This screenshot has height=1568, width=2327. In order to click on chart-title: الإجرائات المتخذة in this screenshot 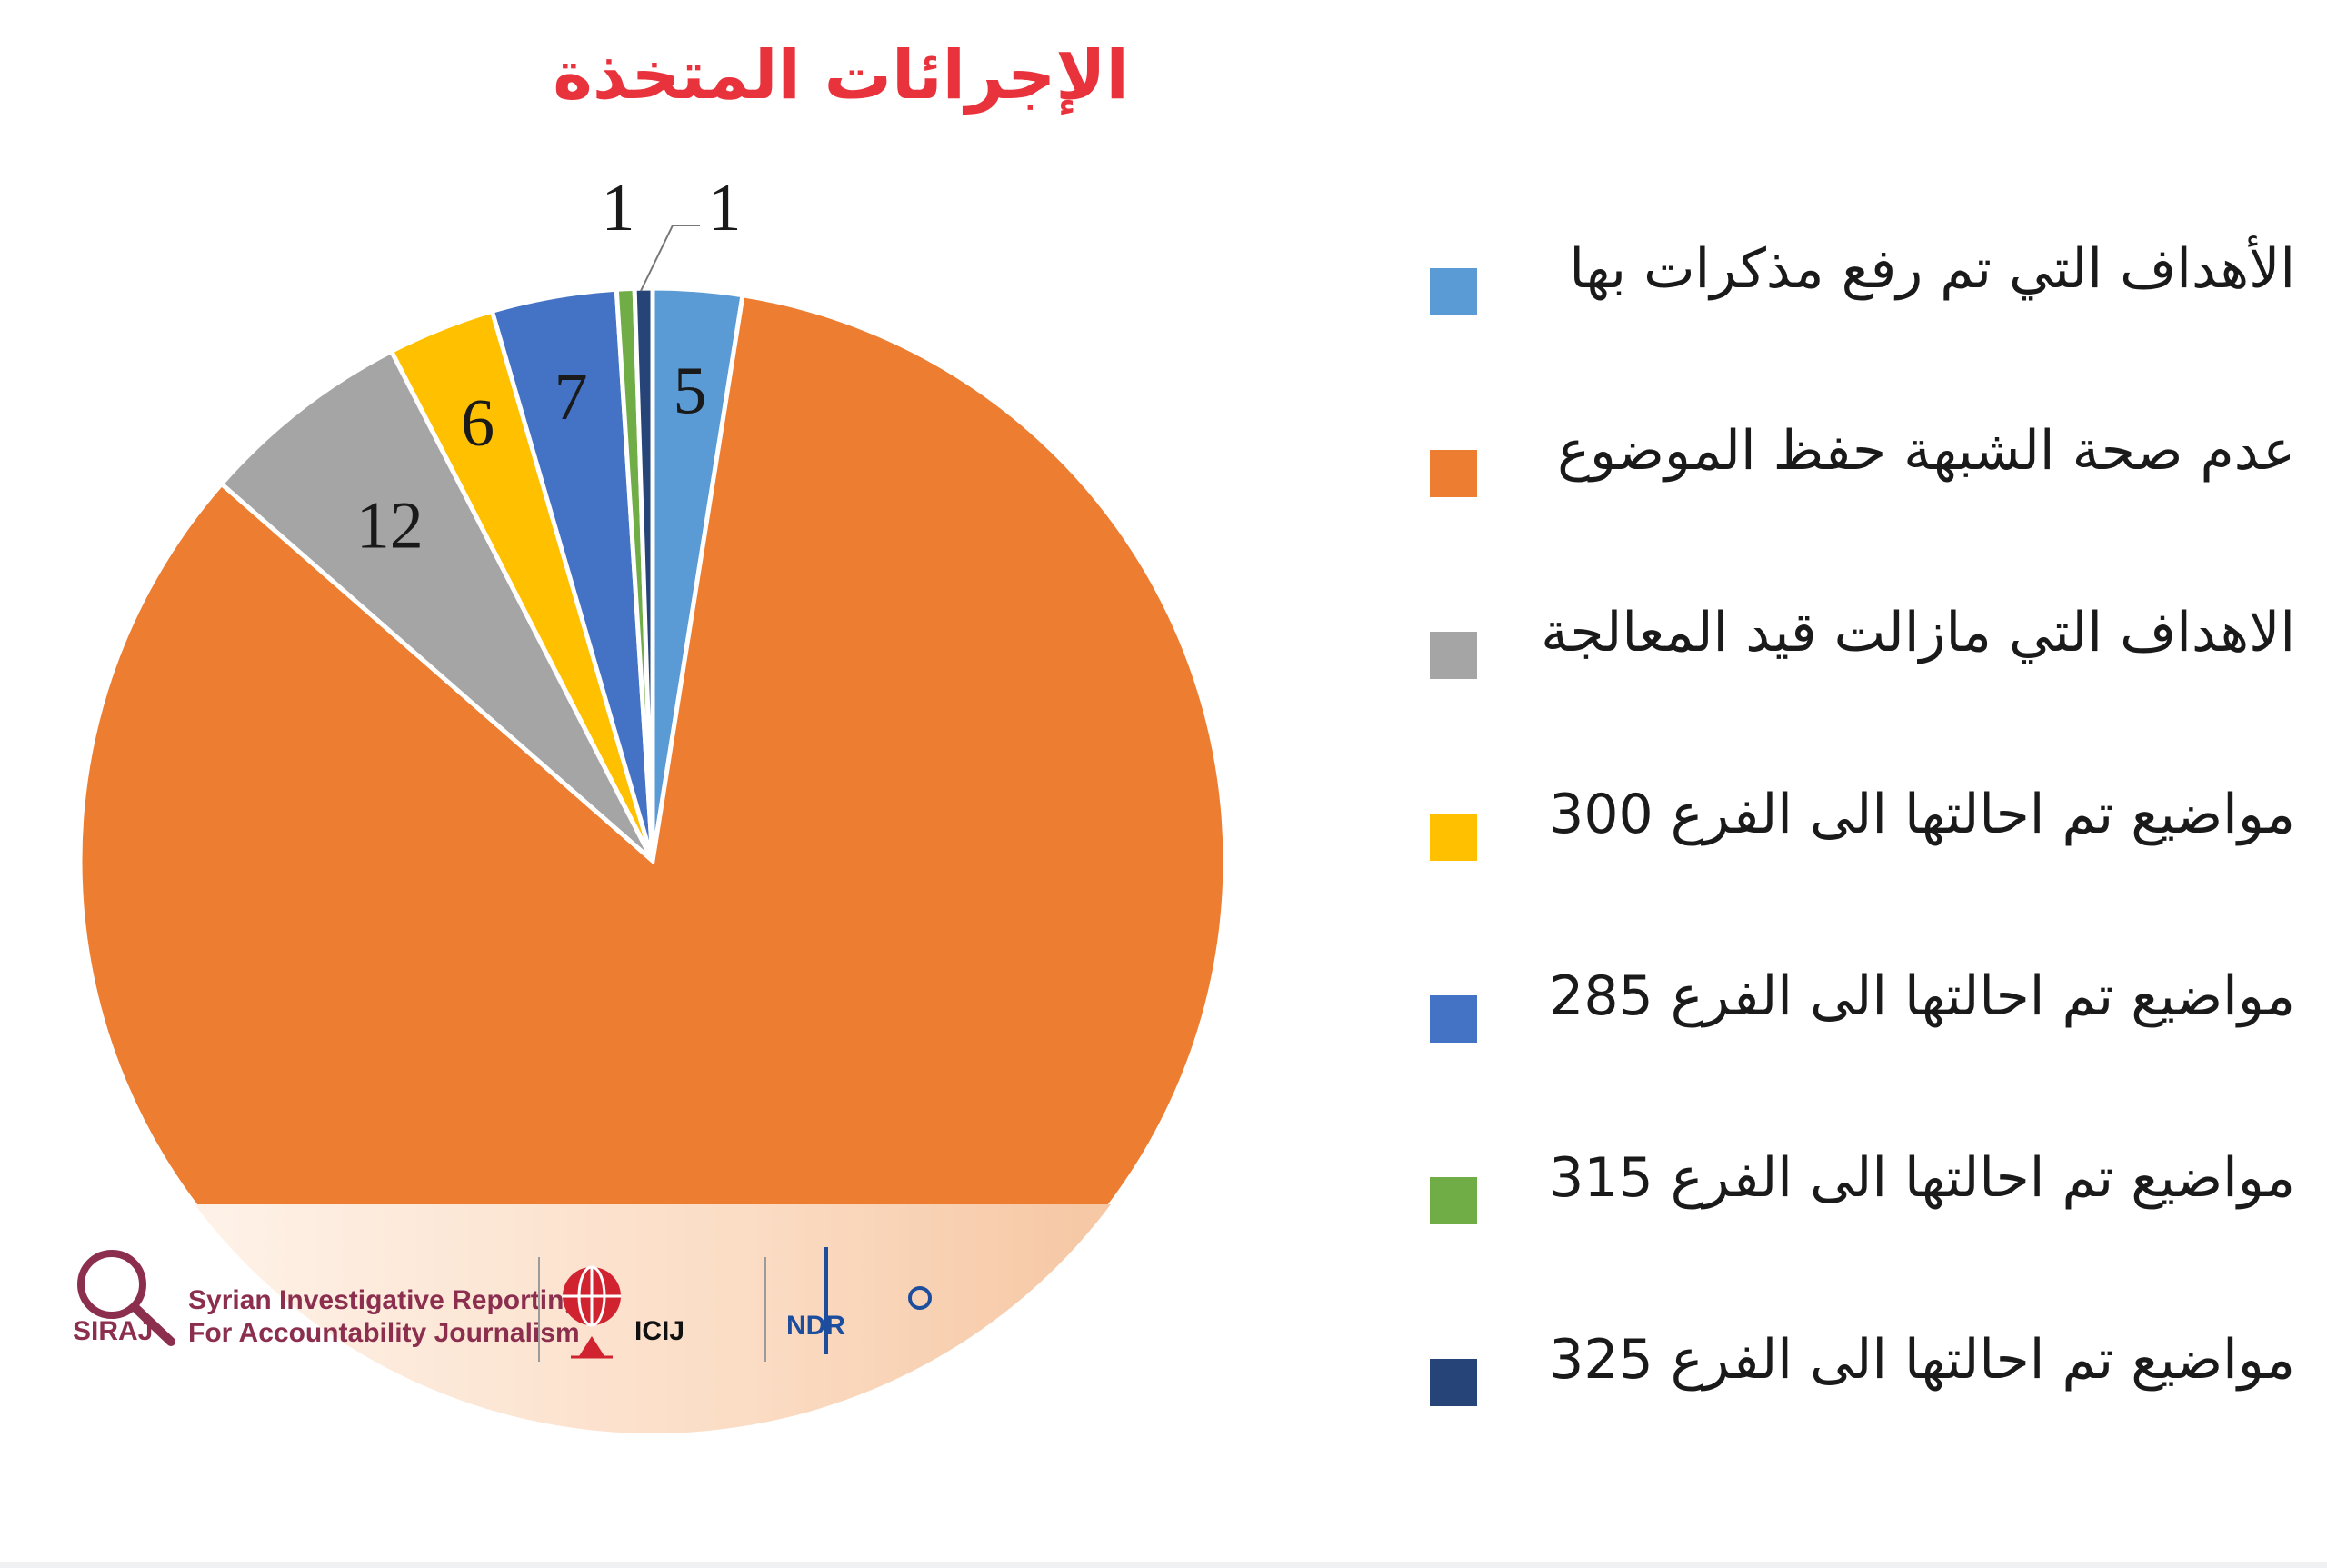, I will do `click(841, 76)`.